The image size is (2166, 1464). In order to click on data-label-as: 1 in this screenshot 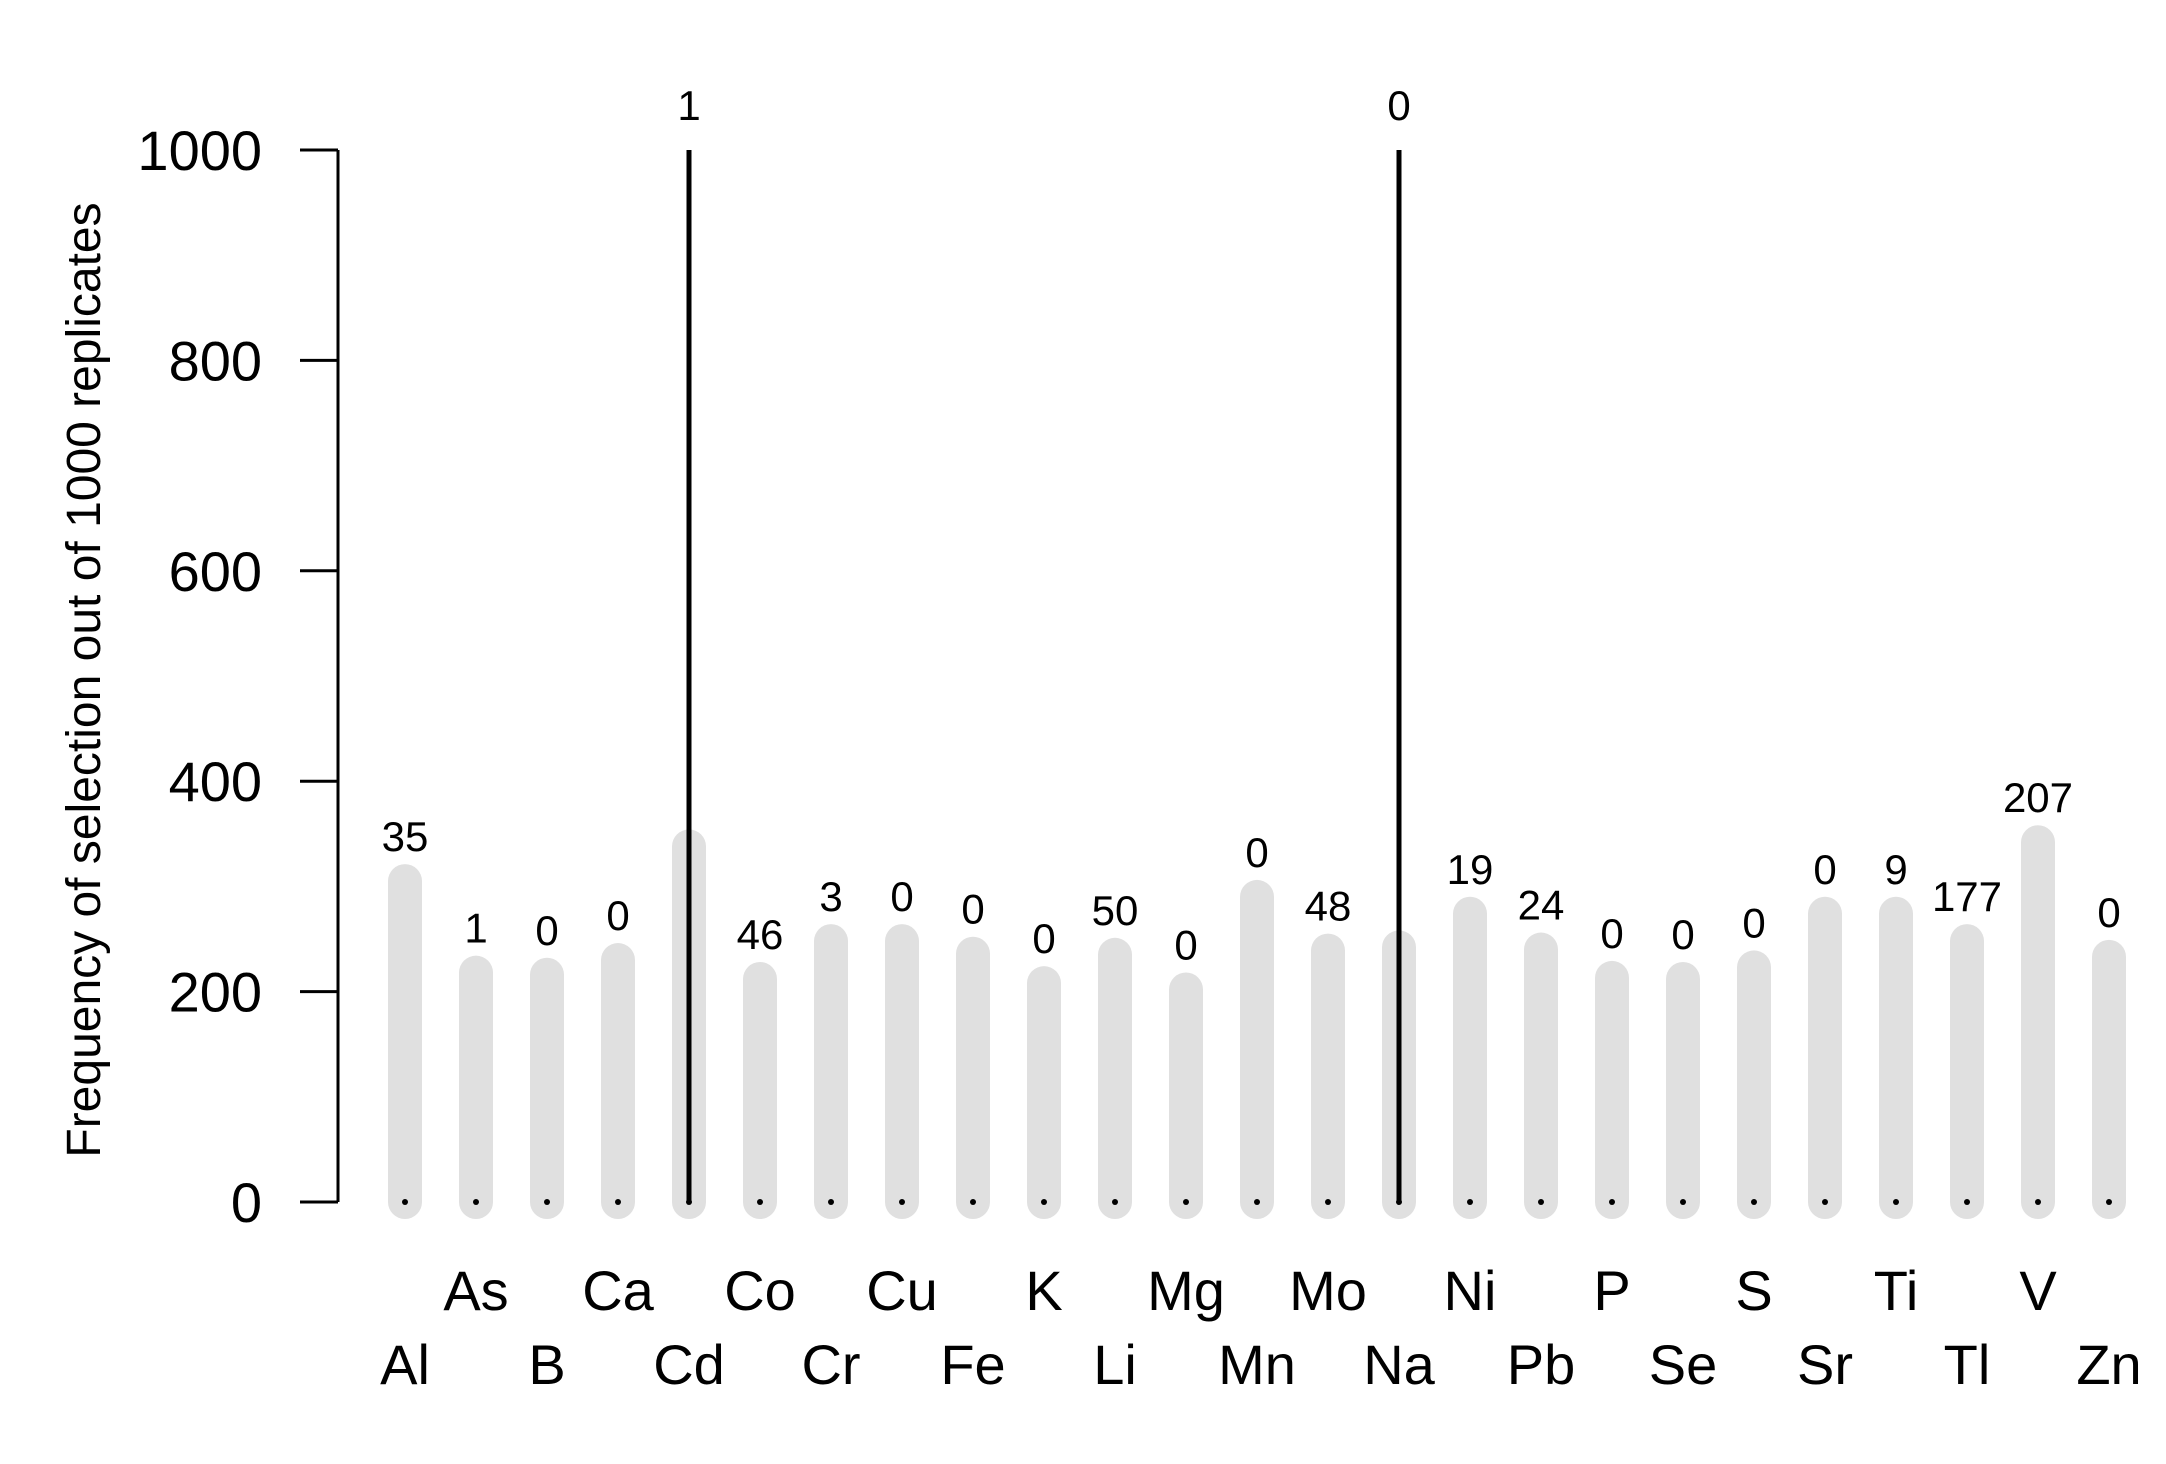, I will do `click(475, 928)`.